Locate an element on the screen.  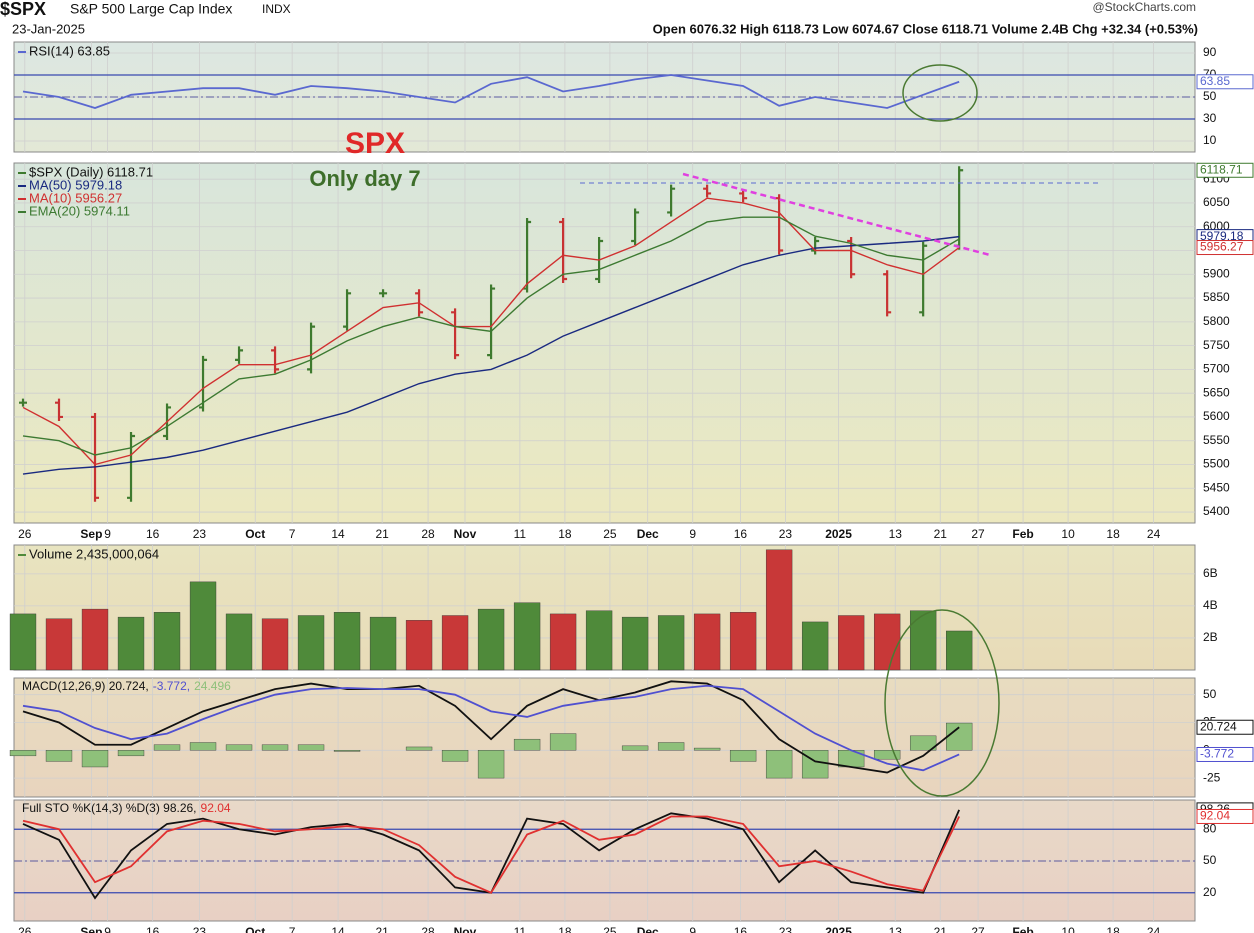
panel is located at coordinates (604, 737).